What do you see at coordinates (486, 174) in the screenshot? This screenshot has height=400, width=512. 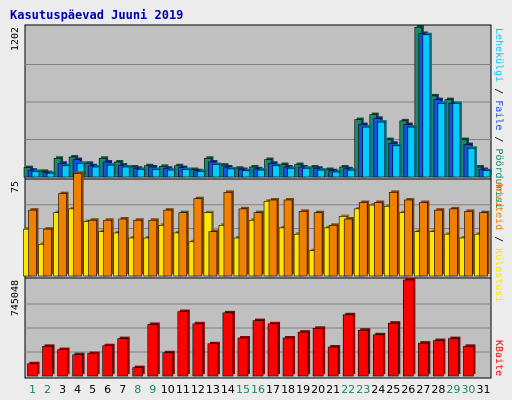 I see `bar-lehekülgi-31` at bounding box center [486, 174].